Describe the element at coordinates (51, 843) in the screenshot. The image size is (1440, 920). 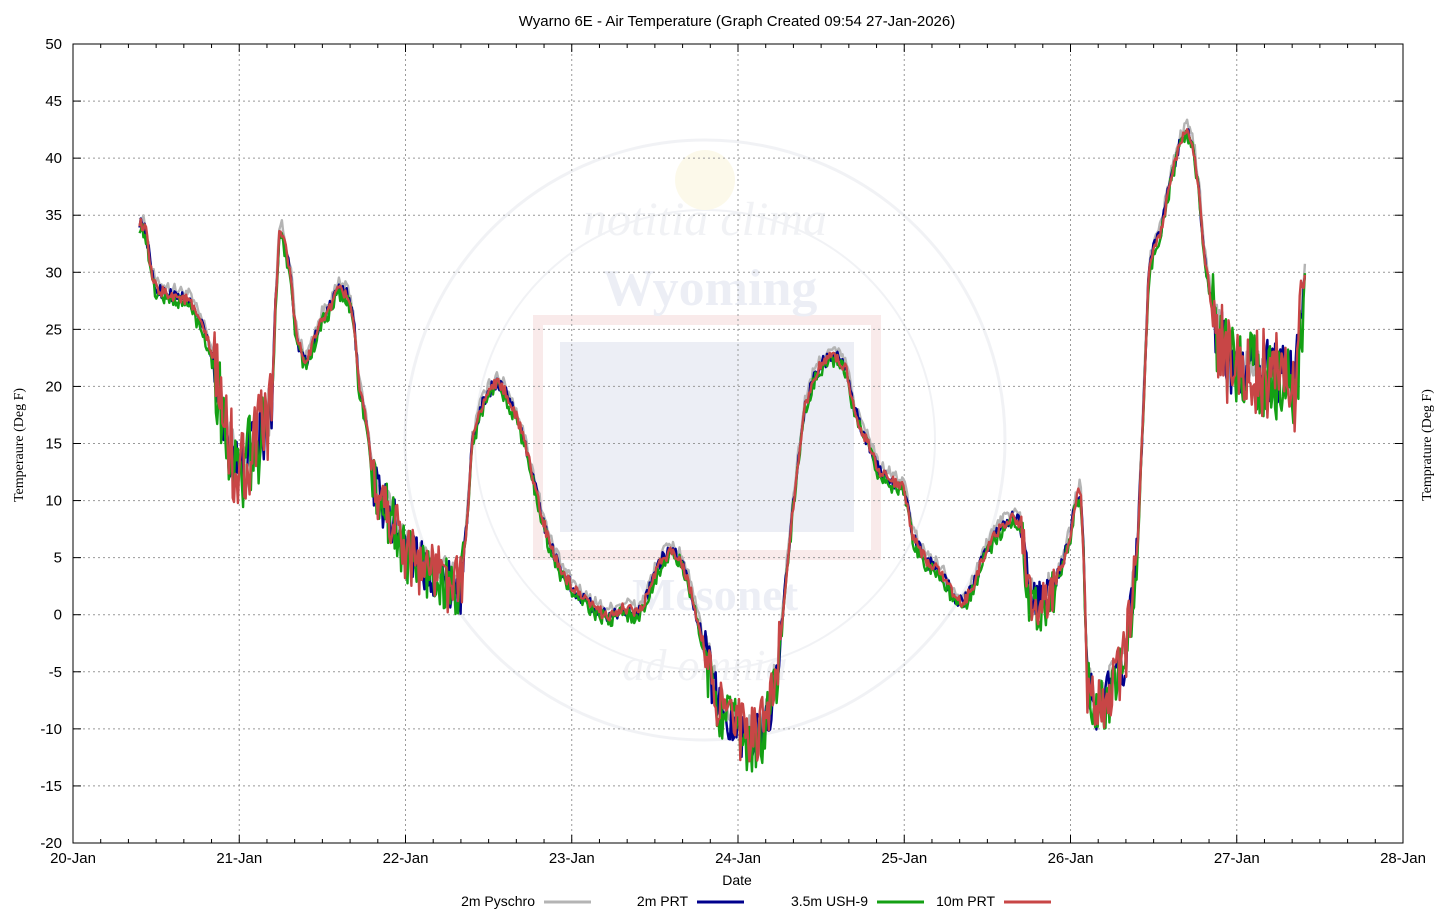
I see `y-tick-label: -20` at that location.